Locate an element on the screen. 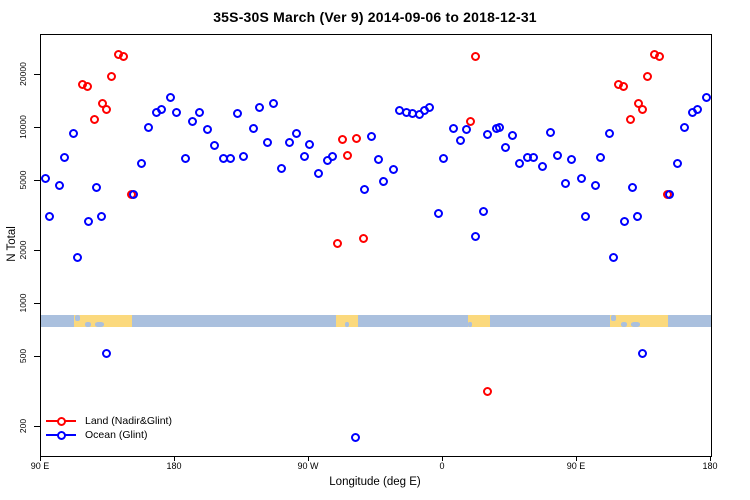  y-tick-label: 20000 is located at coordinates (23, 74).